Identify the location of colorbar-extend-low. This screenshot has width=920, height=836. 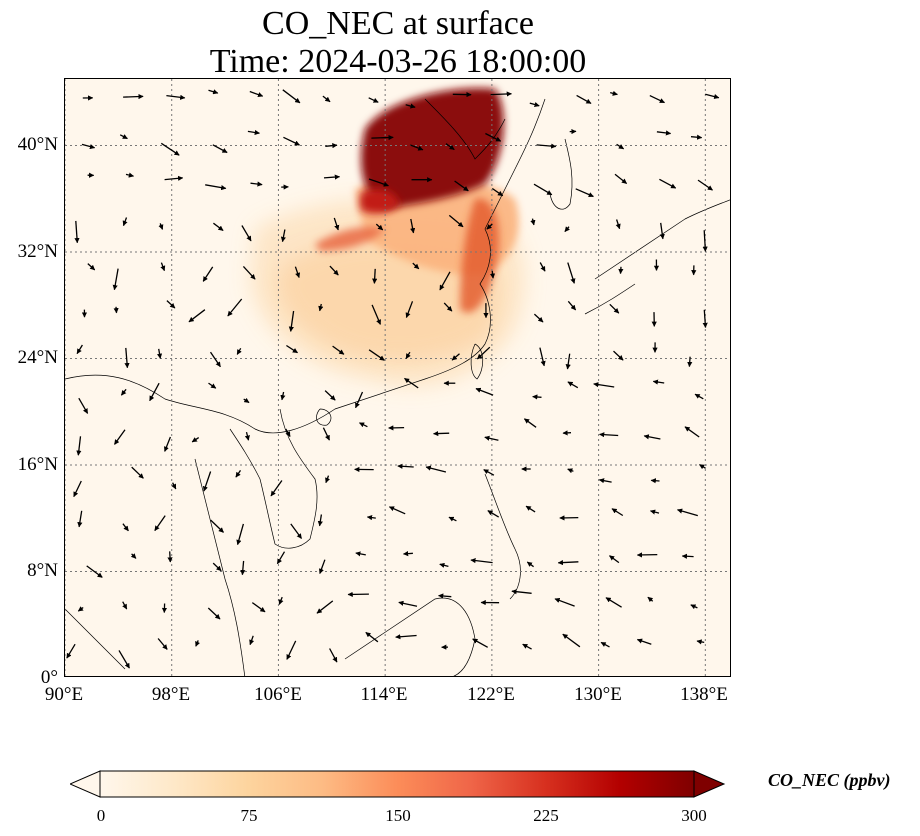
(85, 784).